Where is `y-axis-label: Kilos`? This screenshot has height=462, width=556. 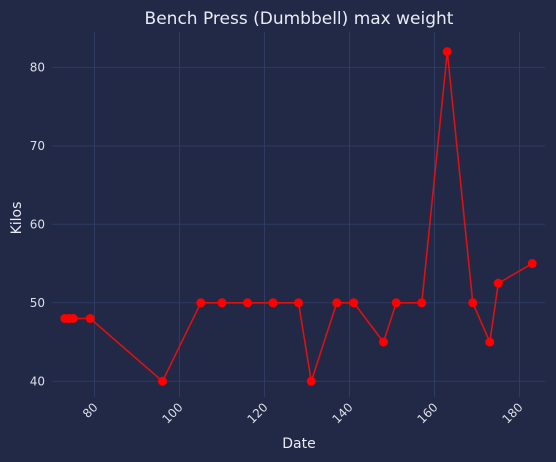
y-axis-label: Kilos is located at coordinates (17, 218).